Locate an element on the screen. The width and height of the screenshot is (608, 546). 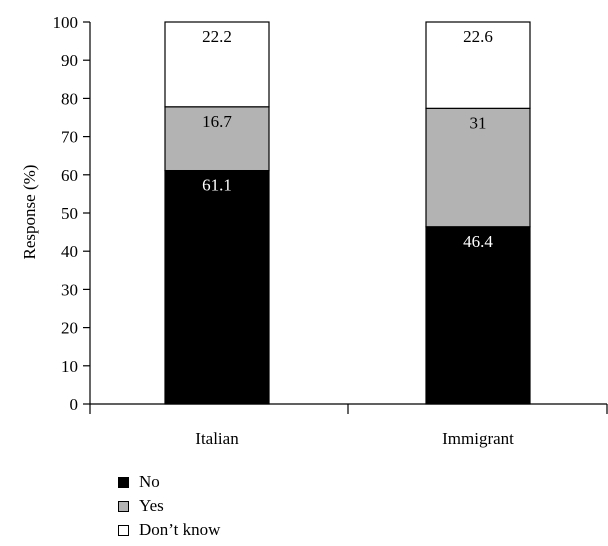
legend-item-dont-know: Don’t know is located at coordinates (169, 530).